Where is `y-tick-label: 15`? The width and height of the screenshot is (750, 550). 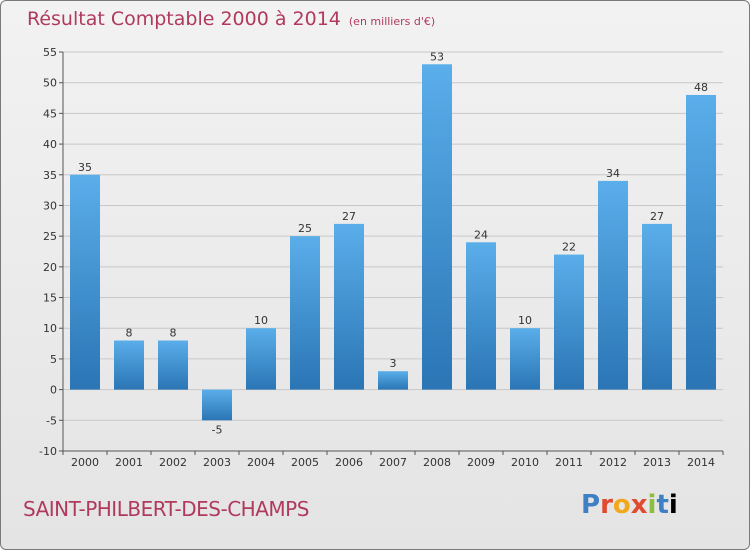
y-tick-label: 15 is located at coordinates (50, 298).